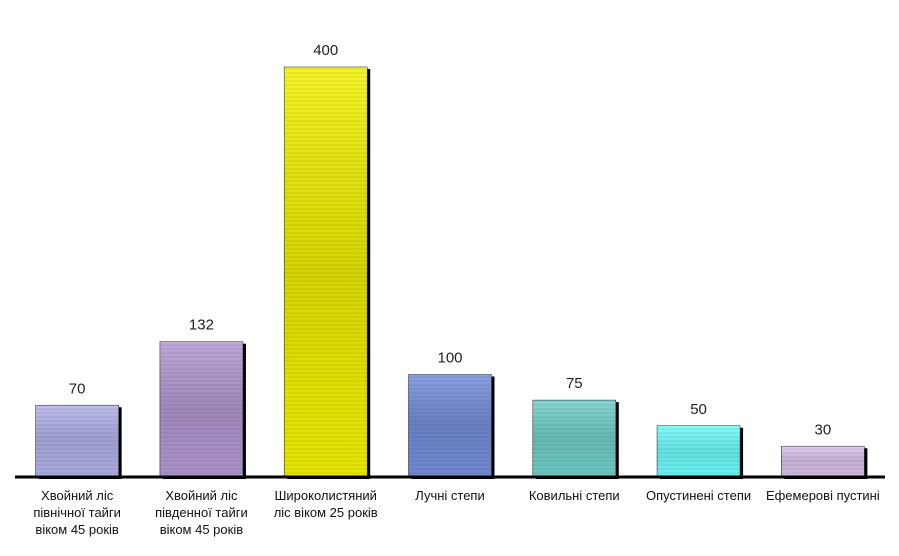 The height and width of the screenshot is (556, 899). What do you see at coordinates (201, 325) in the screenshot?
I see `value-label: 132` at bounding box center [201, 325].